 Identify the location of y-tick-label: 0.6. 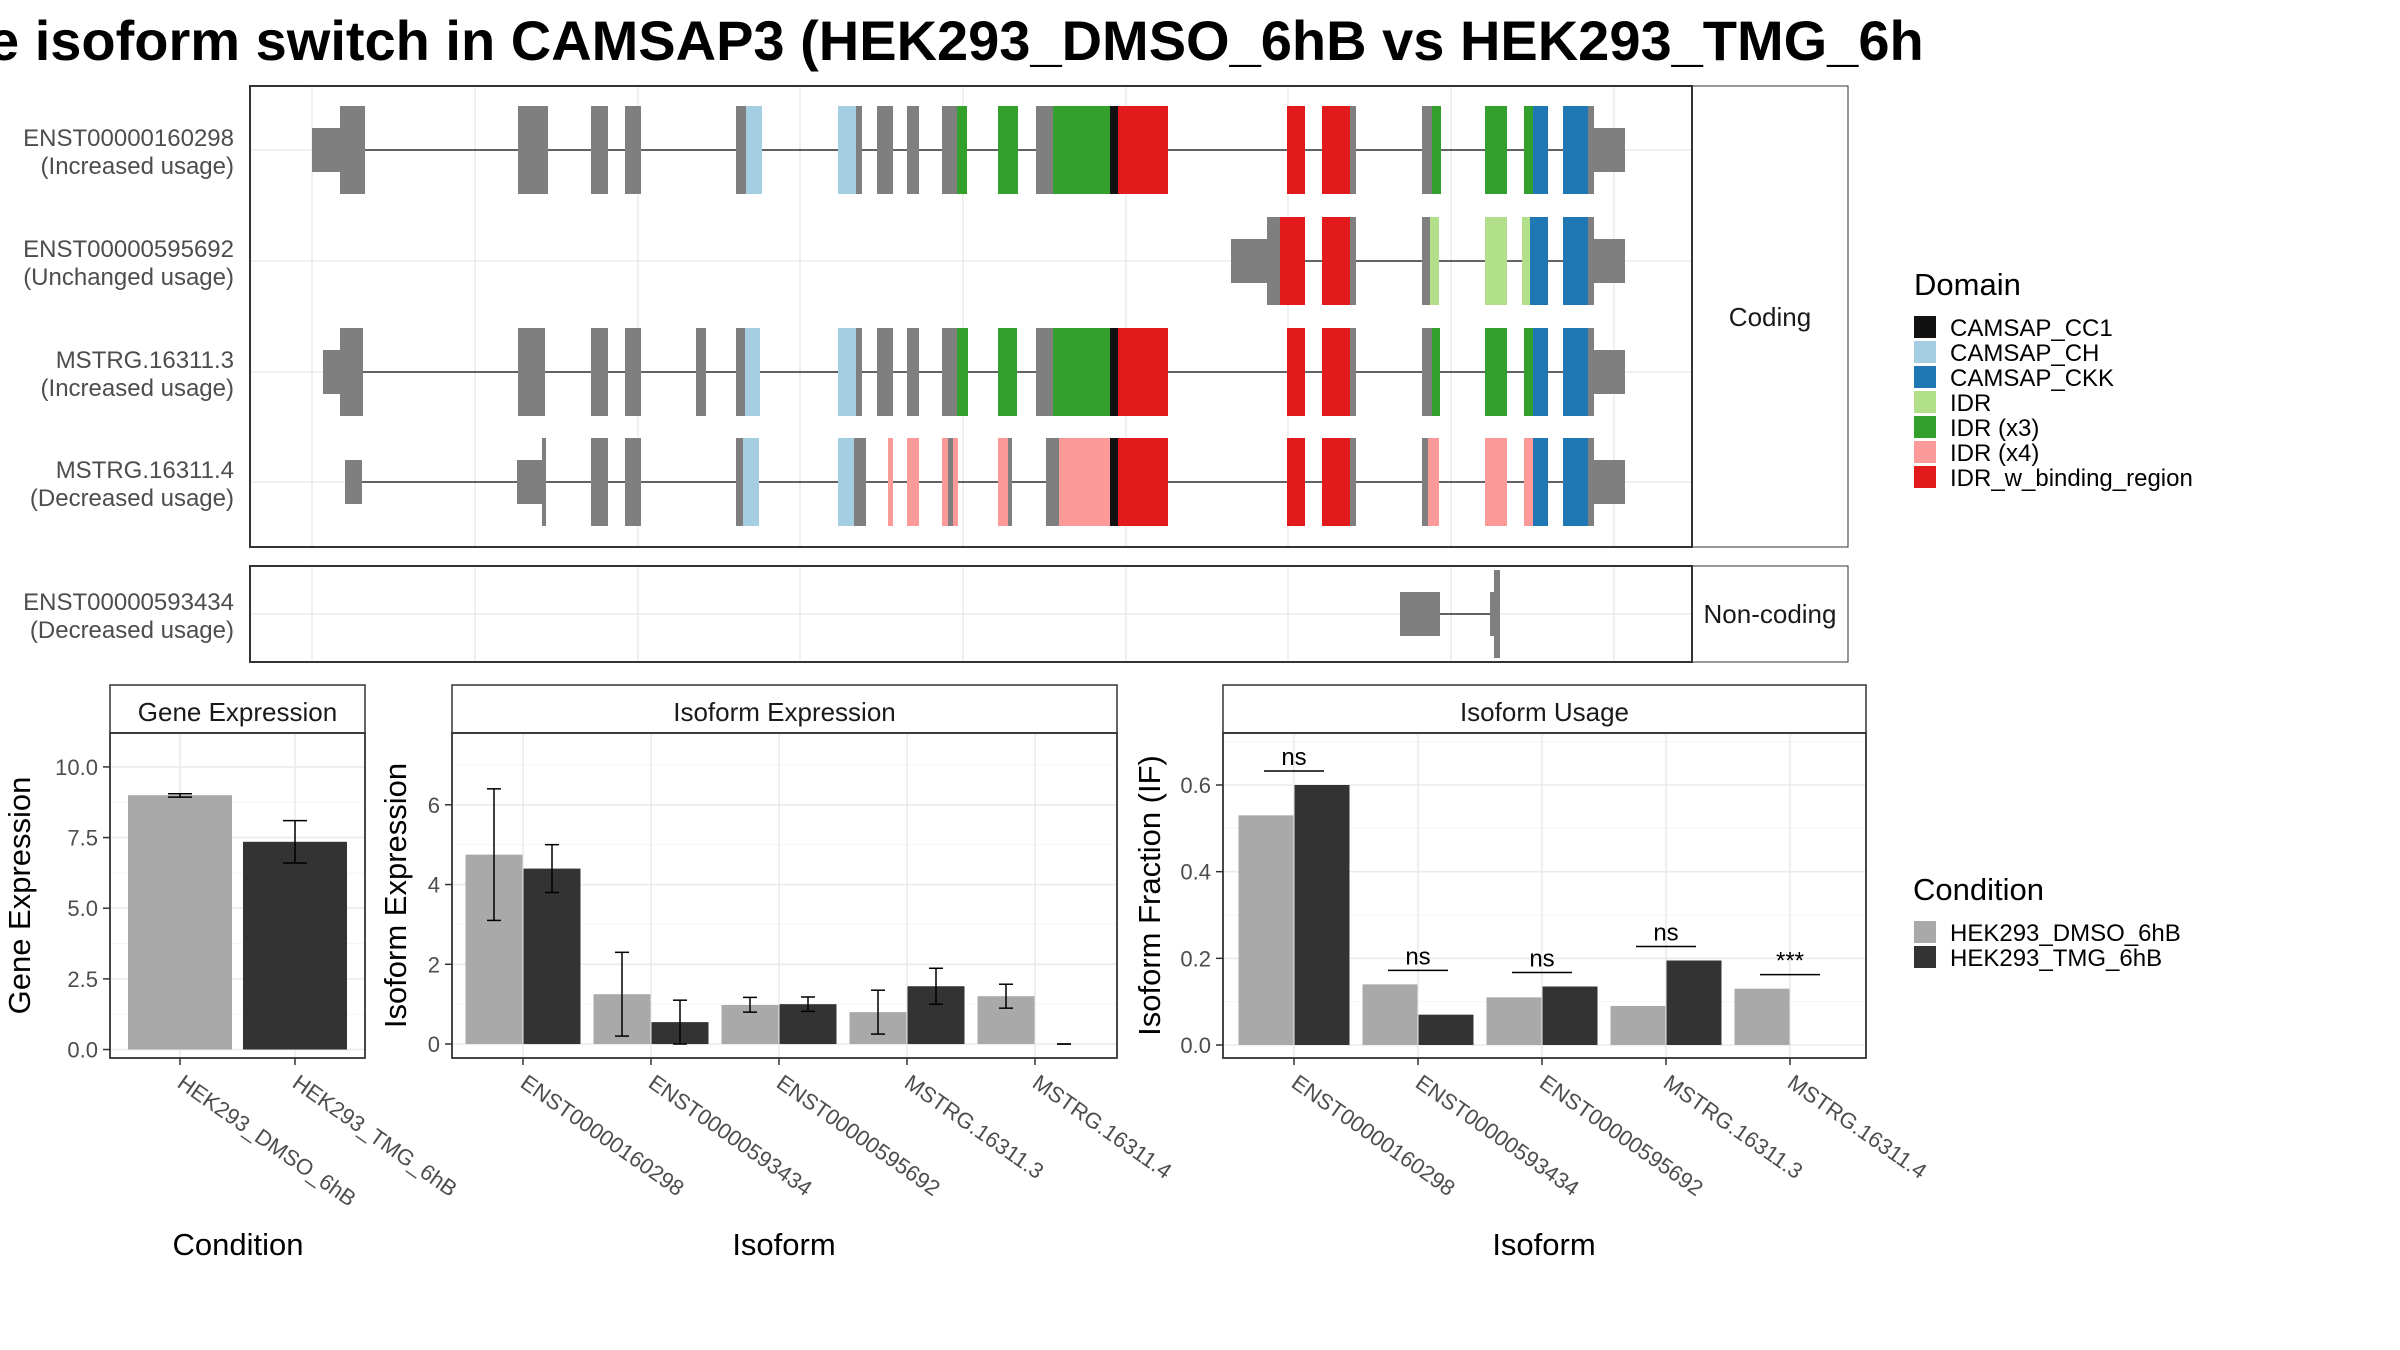
(1195, 785).